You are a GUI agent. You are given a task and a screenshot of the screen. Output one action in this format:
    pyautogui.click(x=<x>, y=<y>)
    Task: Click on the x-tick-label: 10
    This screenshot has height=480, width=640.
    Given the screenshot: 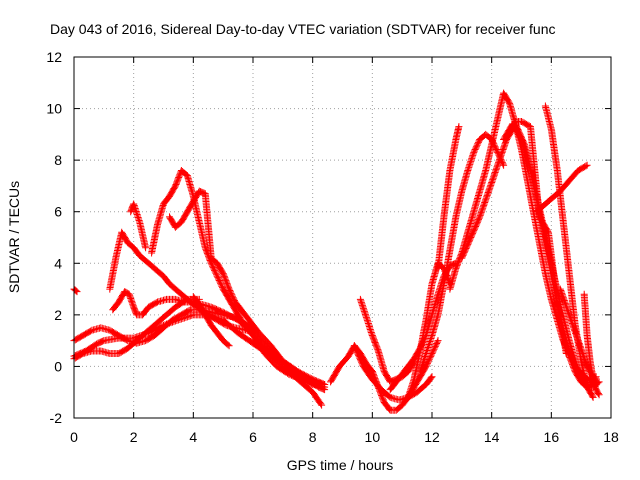 What is the action you would take?
    pyautogui.click(x=373, y=437)
    